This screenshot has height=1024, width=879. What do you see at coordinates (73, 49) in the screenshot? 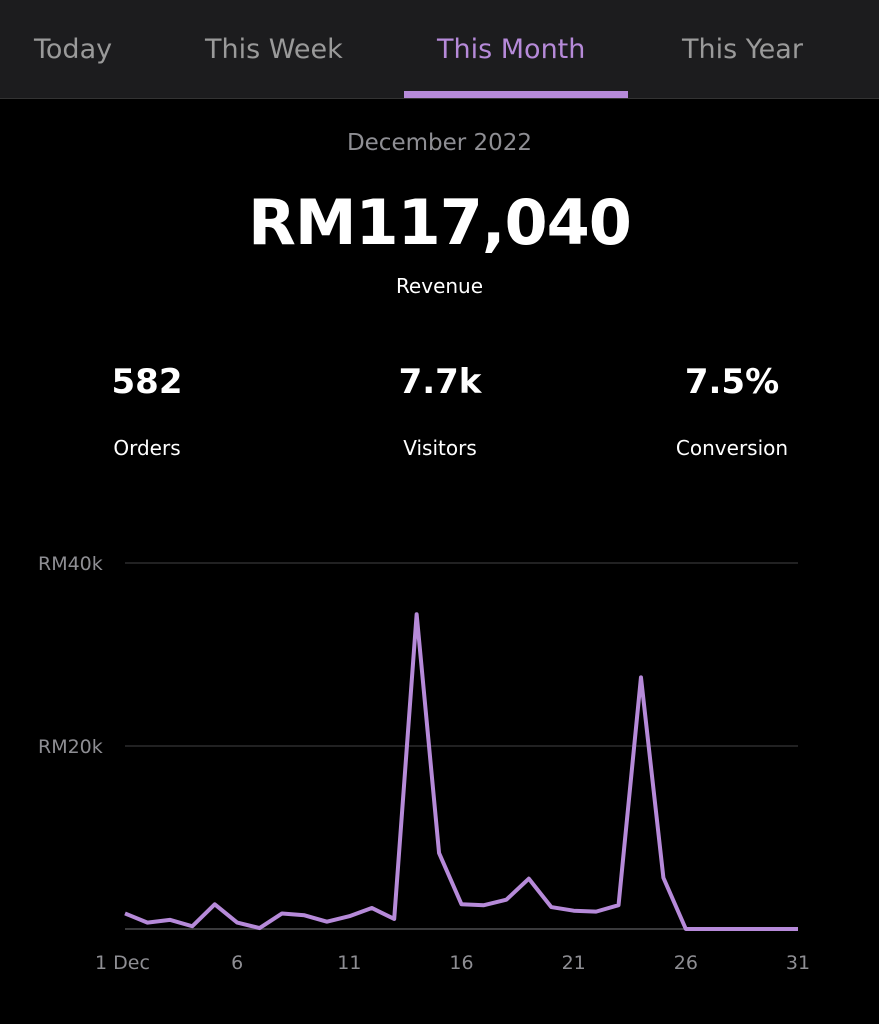
I see `tab-today: Today` at bounding box center [73, 49].